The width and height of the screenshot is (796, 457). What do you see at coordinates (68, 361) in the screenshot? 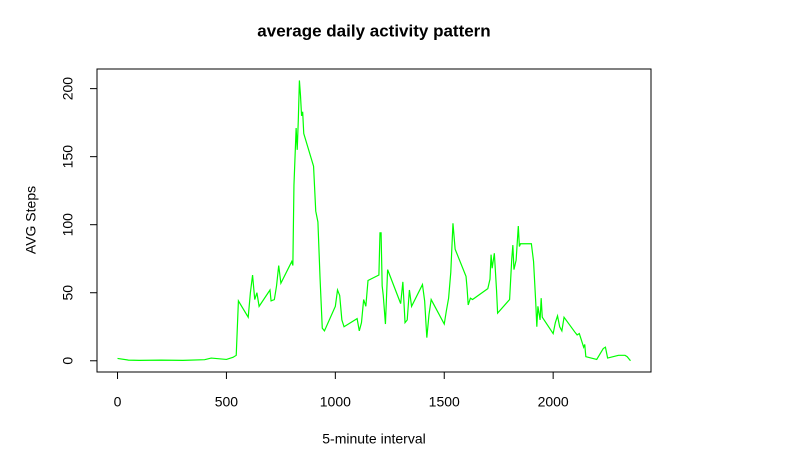
I see `y-tick-label: 0` at bounding box center [68, 361].